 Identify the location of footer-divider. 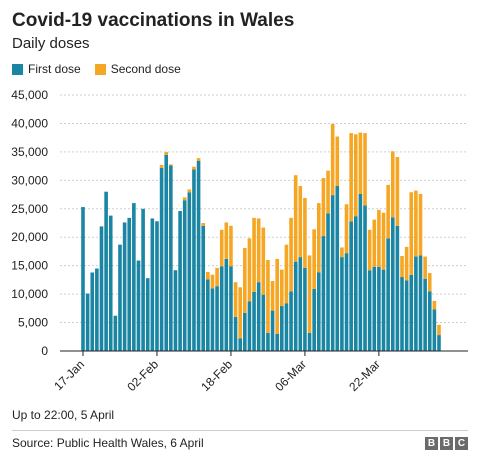
(240, 430).